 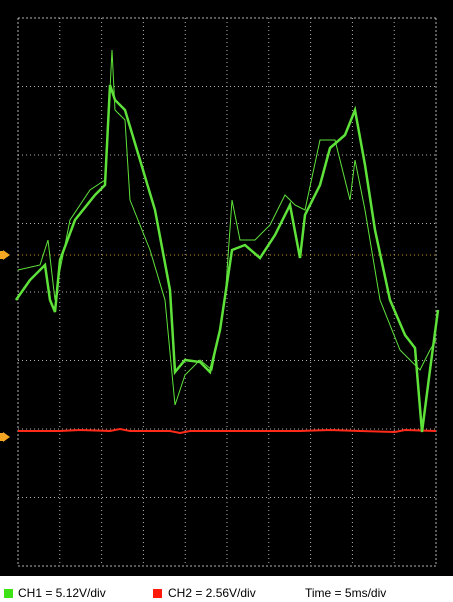 What do you see at coordinates (6, 255) in the screenshot?
I see `ch1-marker` at bounding box center [6, 255].